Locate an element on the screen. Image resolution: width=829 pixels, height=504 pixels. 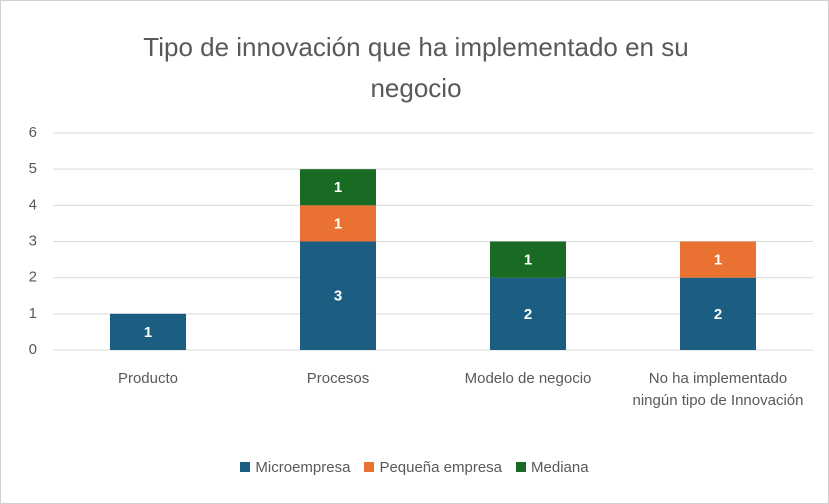
x-tick-label: Modelo de negocio is located at coordinates (528, 378).